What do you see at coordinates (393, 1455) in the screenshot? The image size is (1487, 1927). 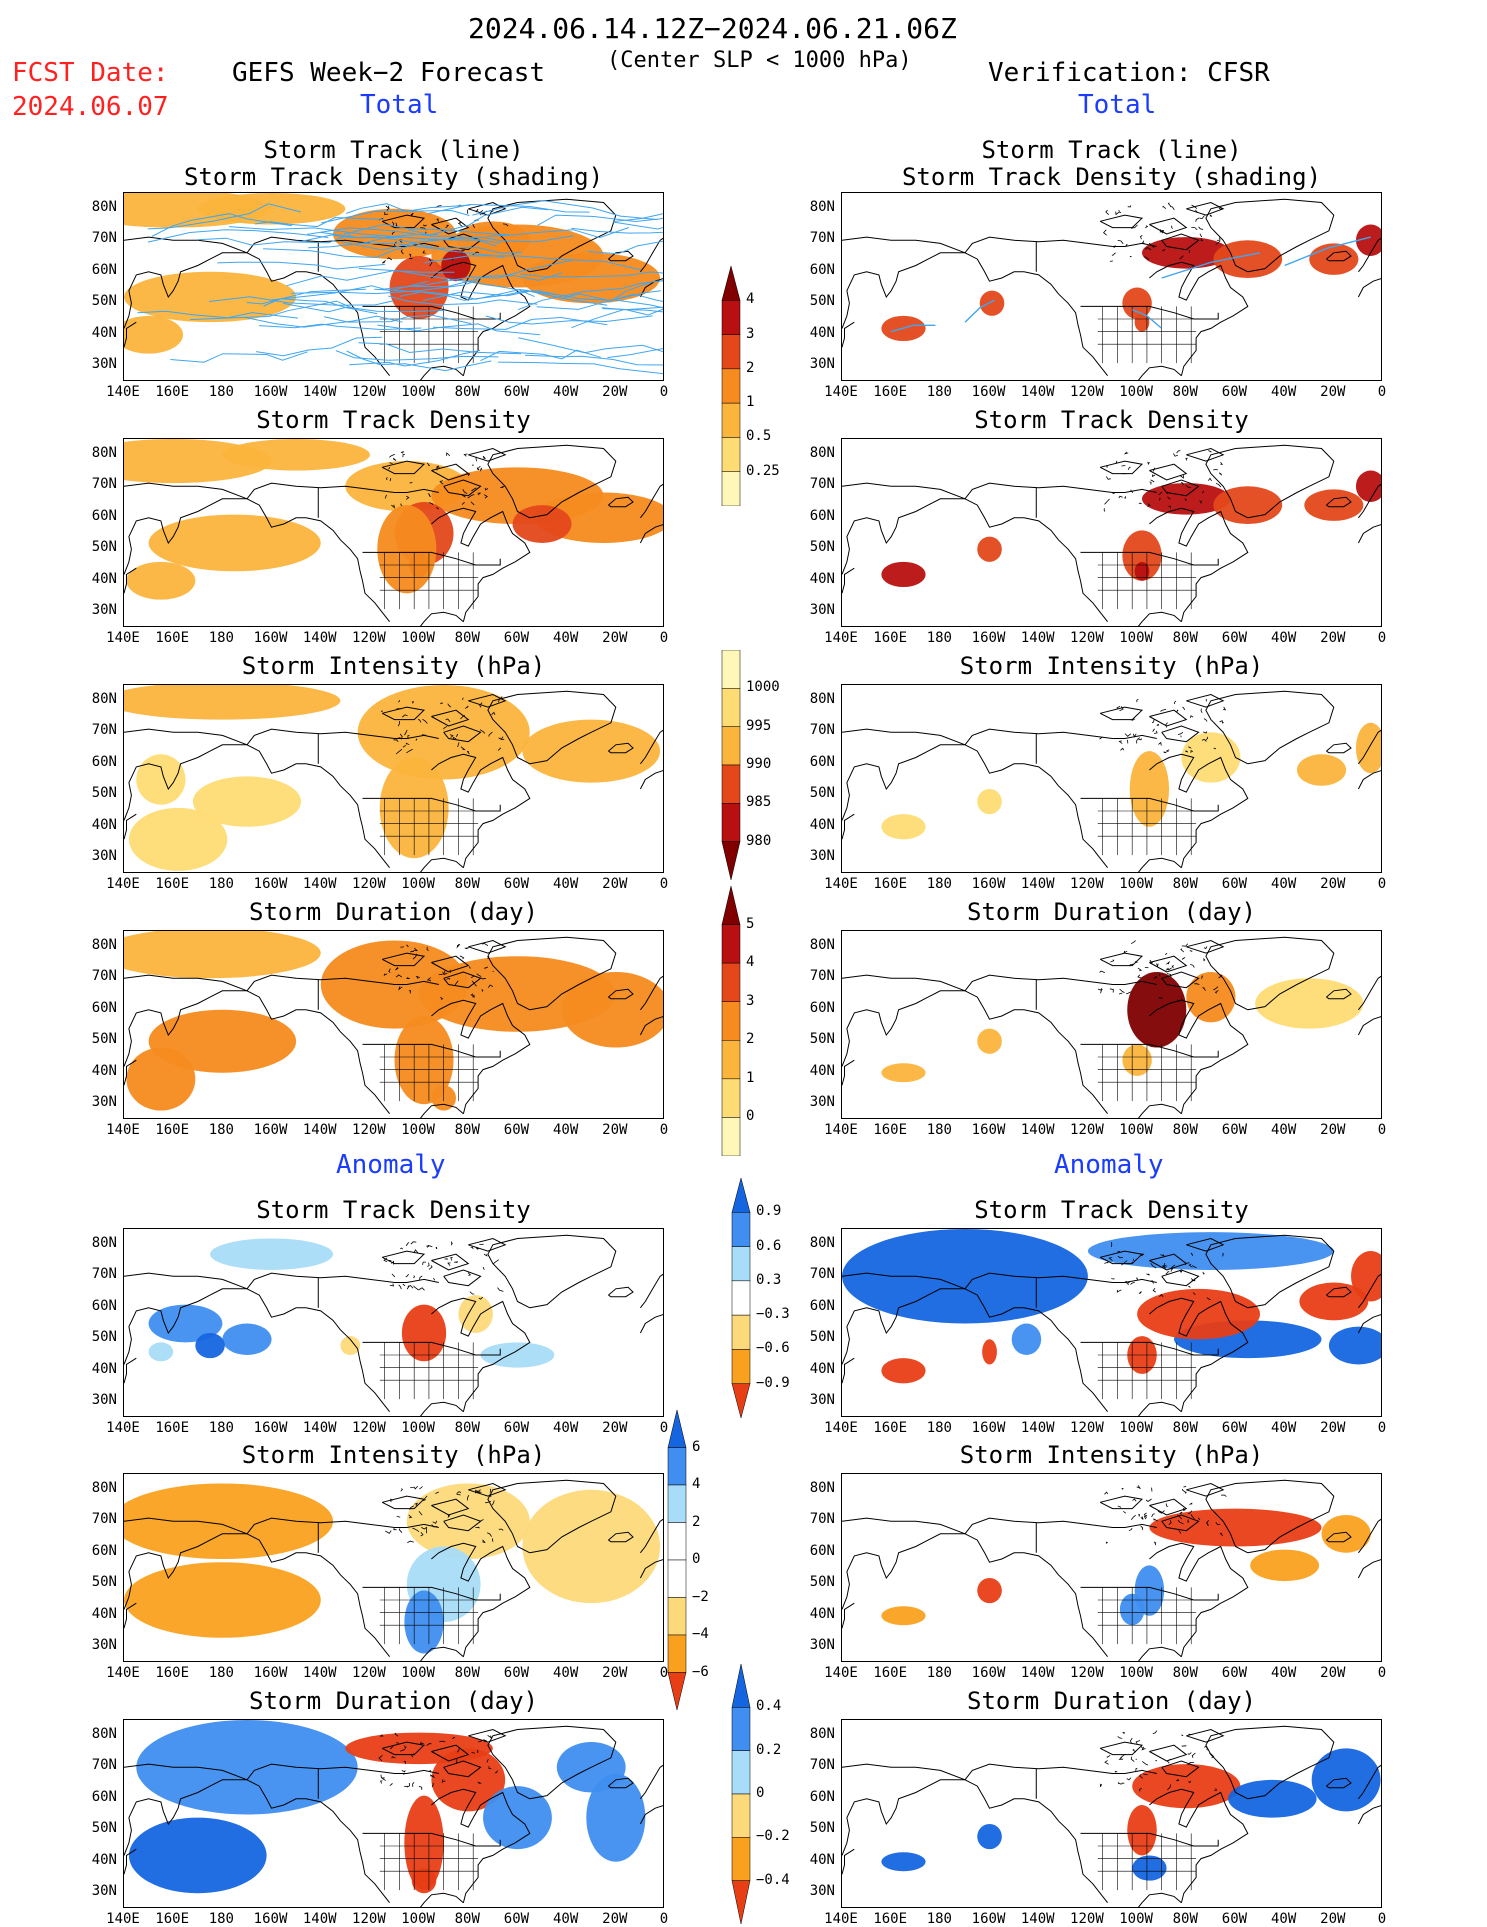 I see `panel-title-intensity-anomaly-left: Storm Intensity (hPa)` at bounding box center [393, 1455].